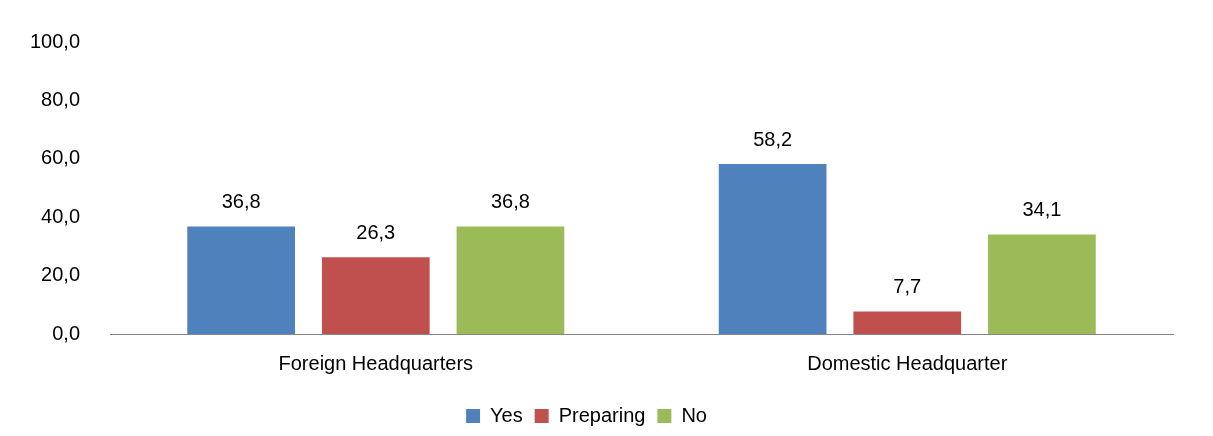  What do you see at coordinates (506, 414) in the screenshot?
I see `legend-label: Yes` at bounding box center [506, 414].